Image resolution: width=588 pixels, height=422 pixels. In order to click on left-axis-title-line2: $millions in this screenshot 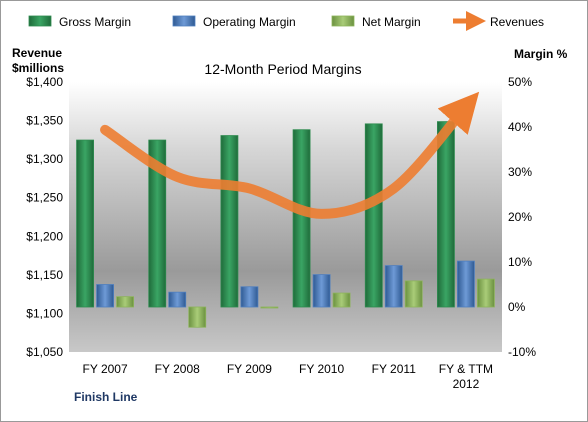, I will do `click(38, 68)`.